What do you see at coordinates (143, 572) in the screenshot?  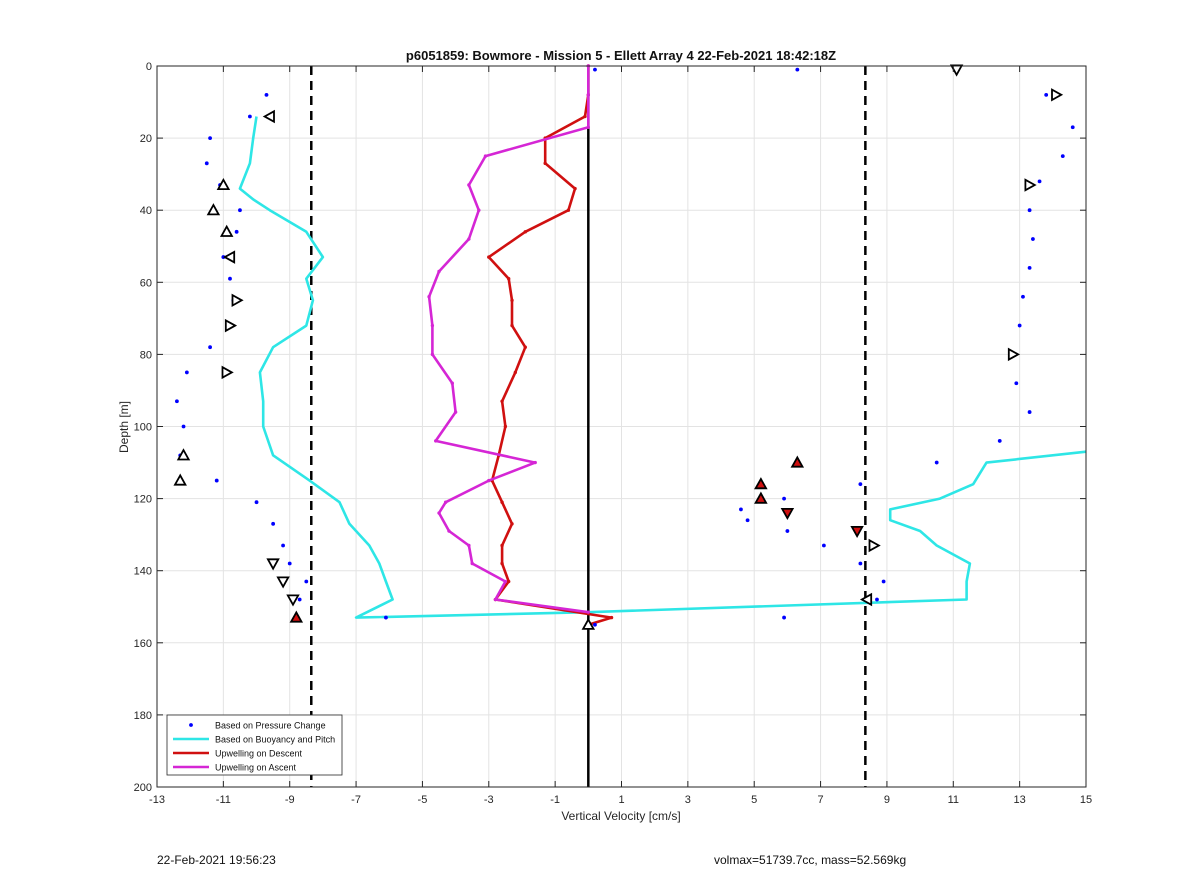 I see `y-tick-label: 140` at bounding box center [143, 572].